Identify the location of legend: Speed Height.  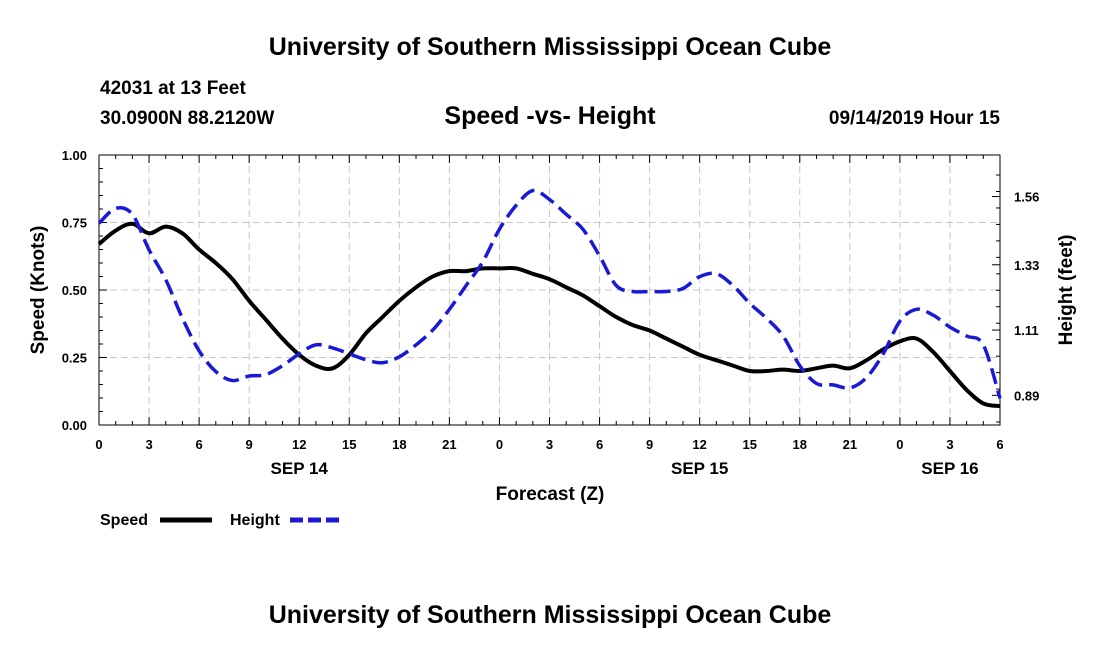
(221, 520).